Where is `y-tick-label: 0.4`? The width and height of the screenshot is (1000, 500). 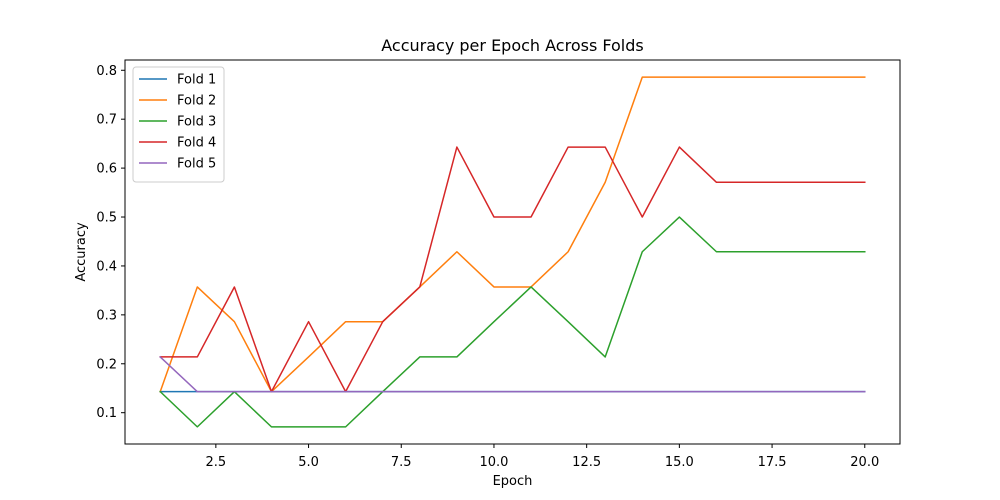 y-tick-label: 0.4 is located at coordinates (106, 266).